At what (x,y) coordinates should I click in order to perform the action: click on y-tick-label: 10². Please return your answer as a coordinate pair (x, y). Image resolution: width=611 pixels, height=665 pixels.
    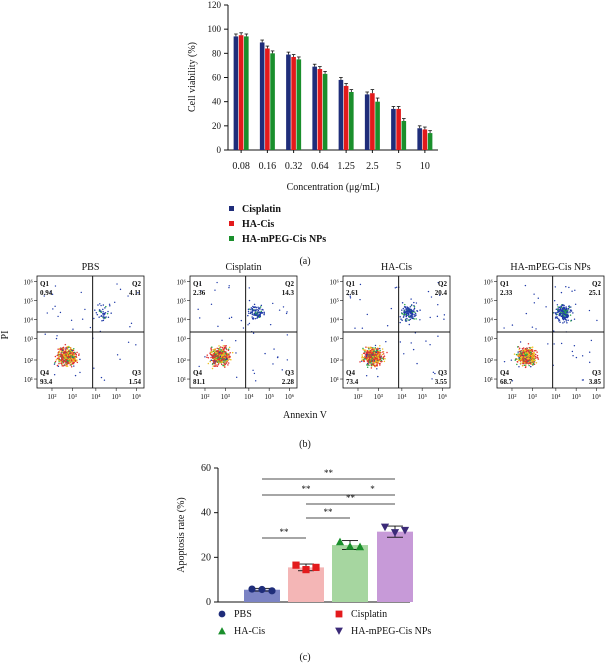
    Looking at the image, I should click on (181, 361).